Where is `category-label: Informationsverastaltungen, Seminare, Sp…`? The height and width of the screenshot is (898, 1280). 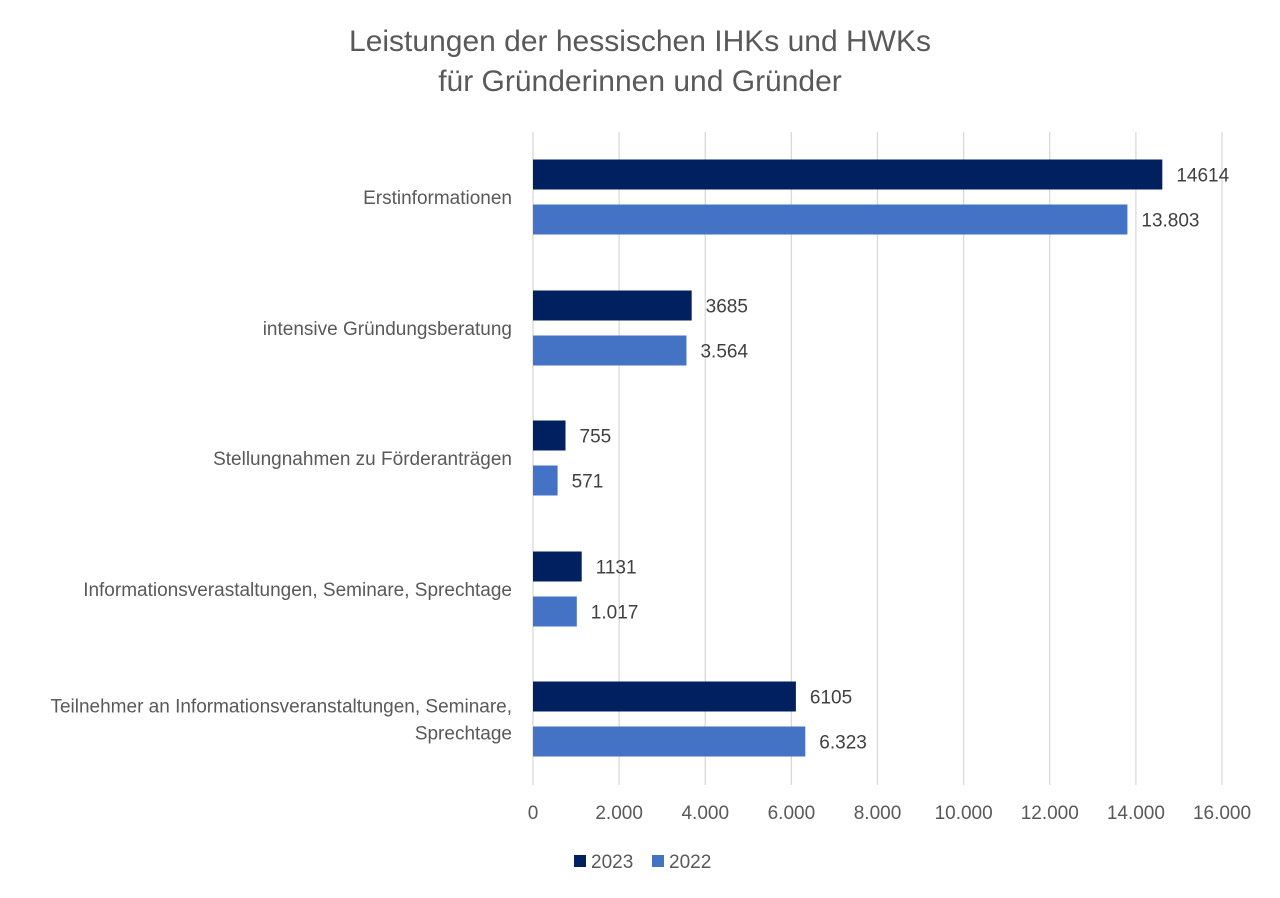
category-label: Informationsverastaltungen, Seminare, Sp… is located at coordinates (297, 590).